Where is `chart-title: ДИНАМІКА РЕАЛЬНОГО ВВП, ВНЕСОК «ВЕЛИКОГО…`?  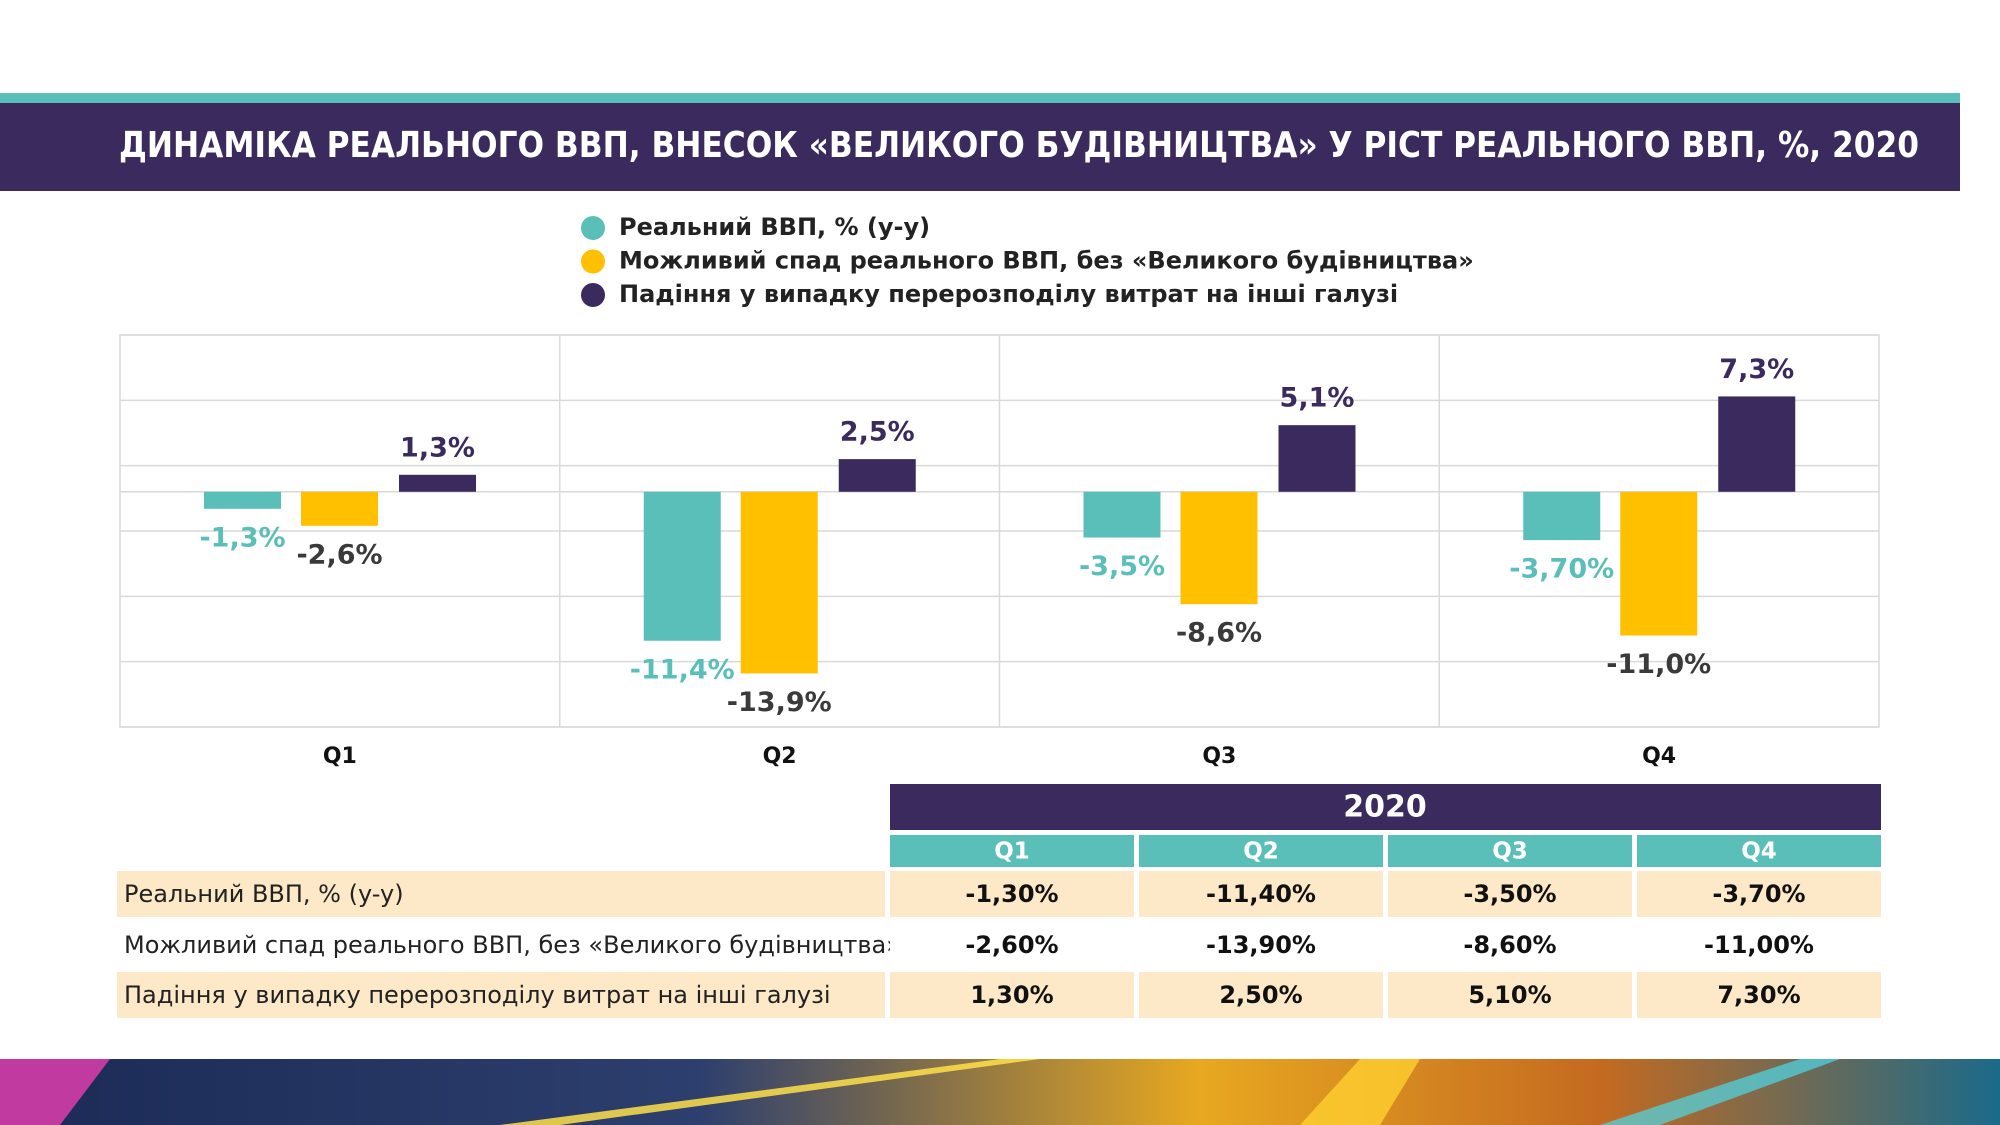 chart-title: ДИНАМІКА РЕАЛЬНОГО ВВП, ВНЕСОК «ВЕЛИКОГО… is located at coordinates (1019, 145).